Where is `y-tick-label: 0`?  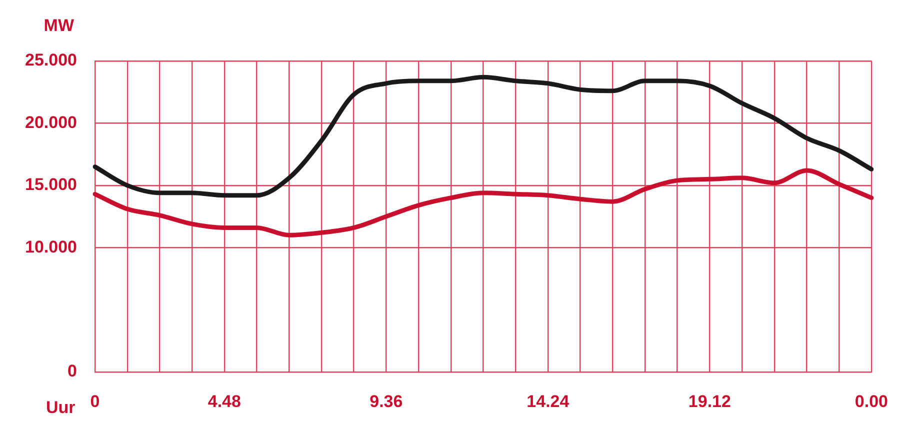
y-tick-label: 0 is located at coordinates (72, 371).